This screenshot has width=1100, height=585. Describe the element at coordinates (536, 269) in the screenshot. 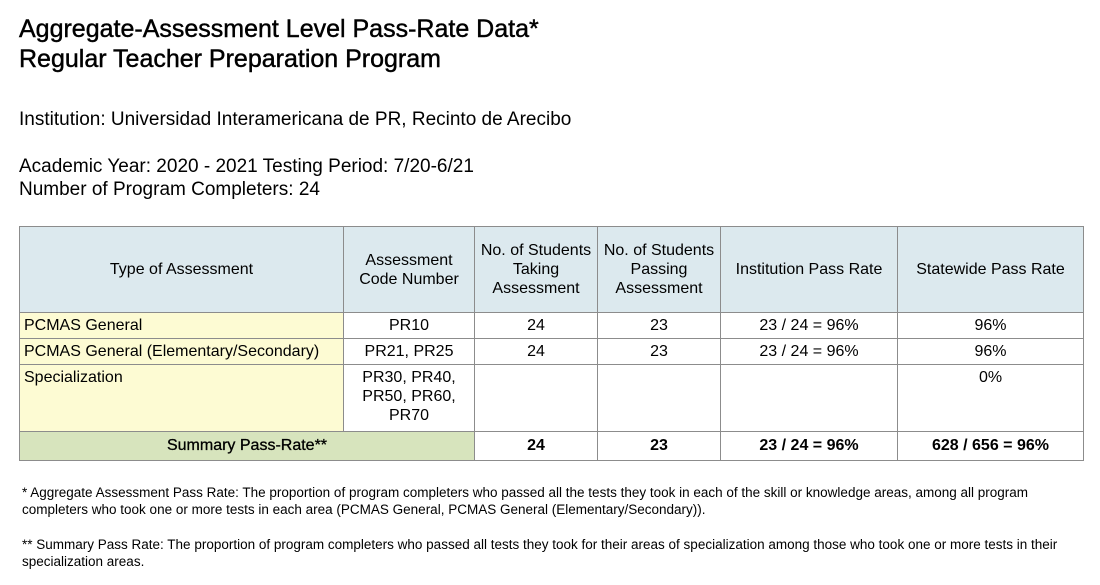

I see `column-header: No. of Students Taking Assessment` at that location.